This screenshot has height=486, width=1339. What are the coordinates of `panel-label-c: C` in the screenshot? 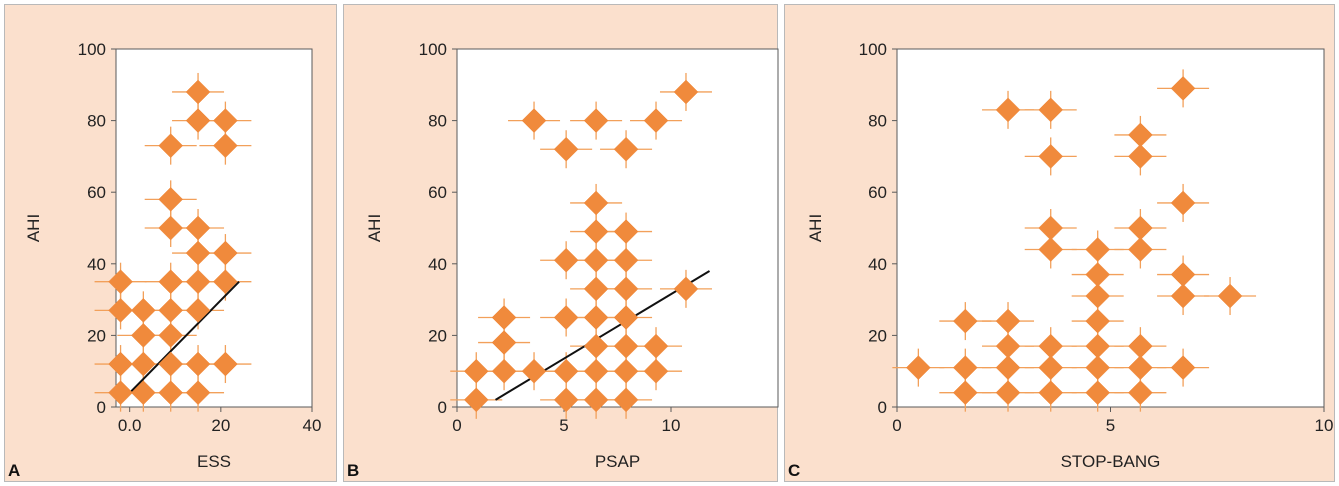 It's located at (794, 470).